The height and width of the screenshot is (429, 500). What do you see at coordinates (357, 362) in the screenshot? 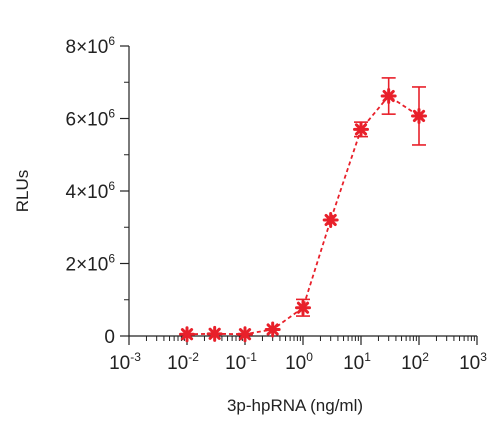
I see `x-tick-label: 10¹` at bounding box center [357, 362].